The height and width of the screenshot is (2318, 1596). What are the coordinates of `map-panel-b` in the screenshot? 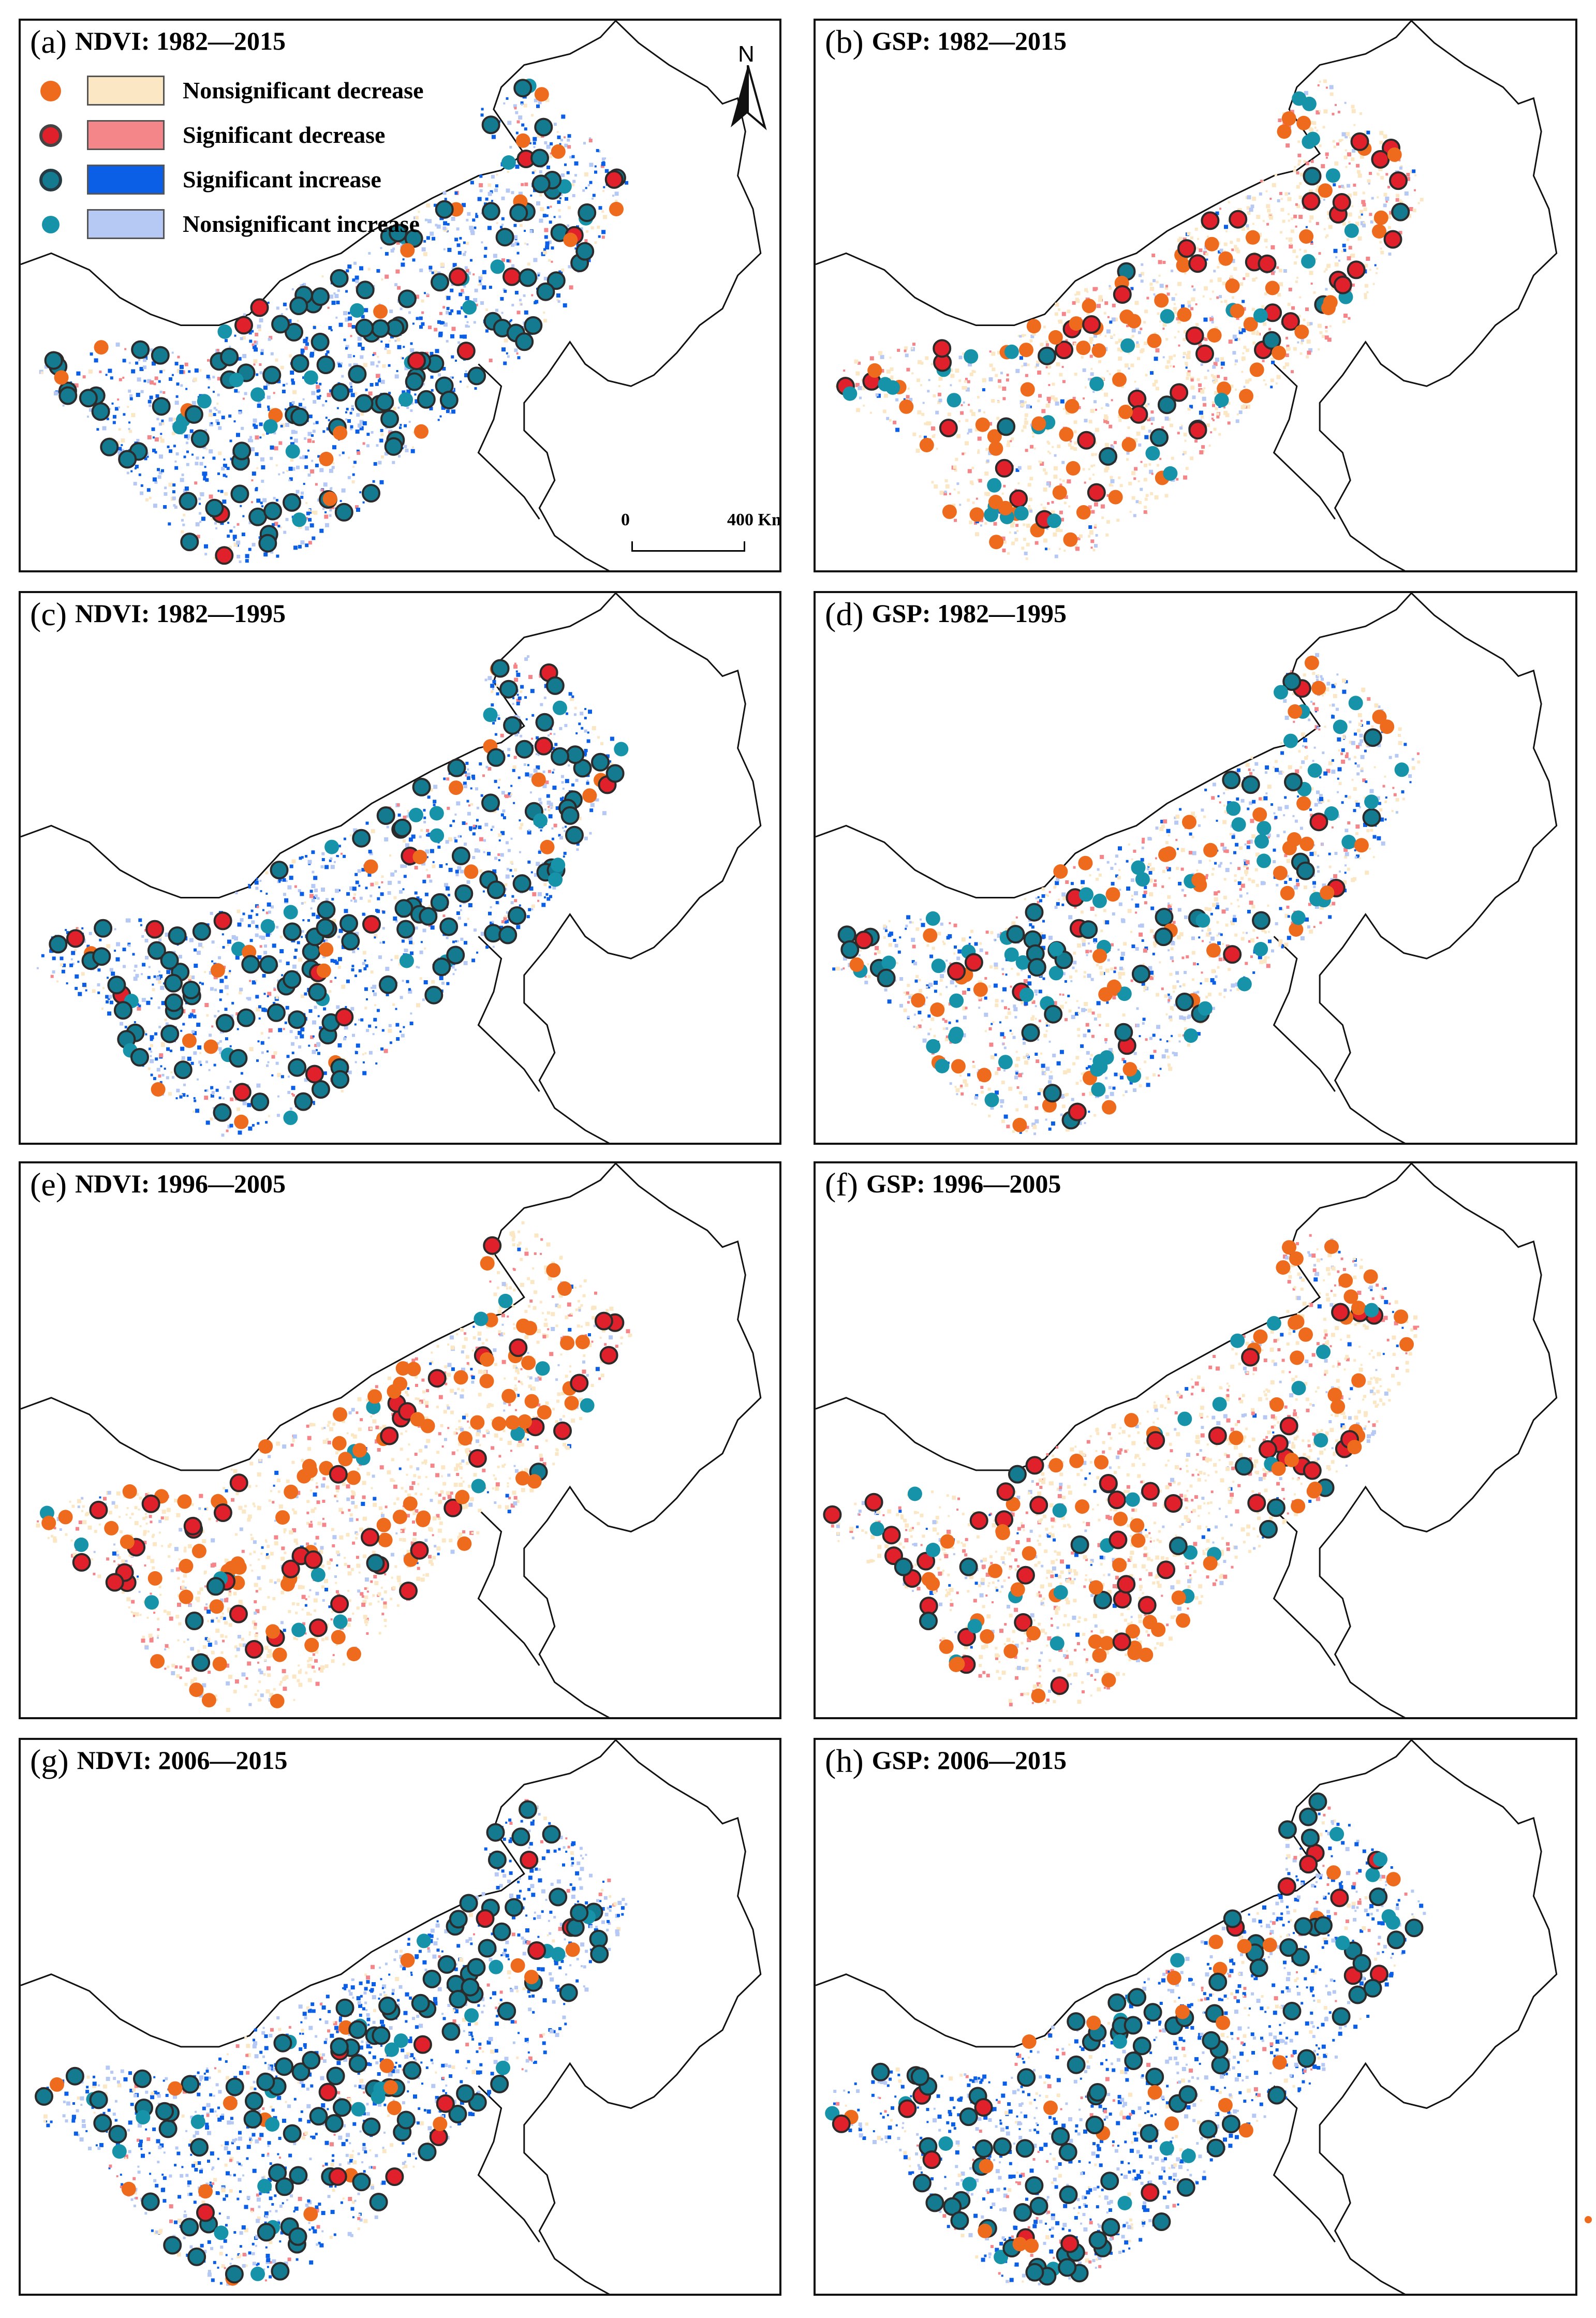 It's located at (1187, 296).